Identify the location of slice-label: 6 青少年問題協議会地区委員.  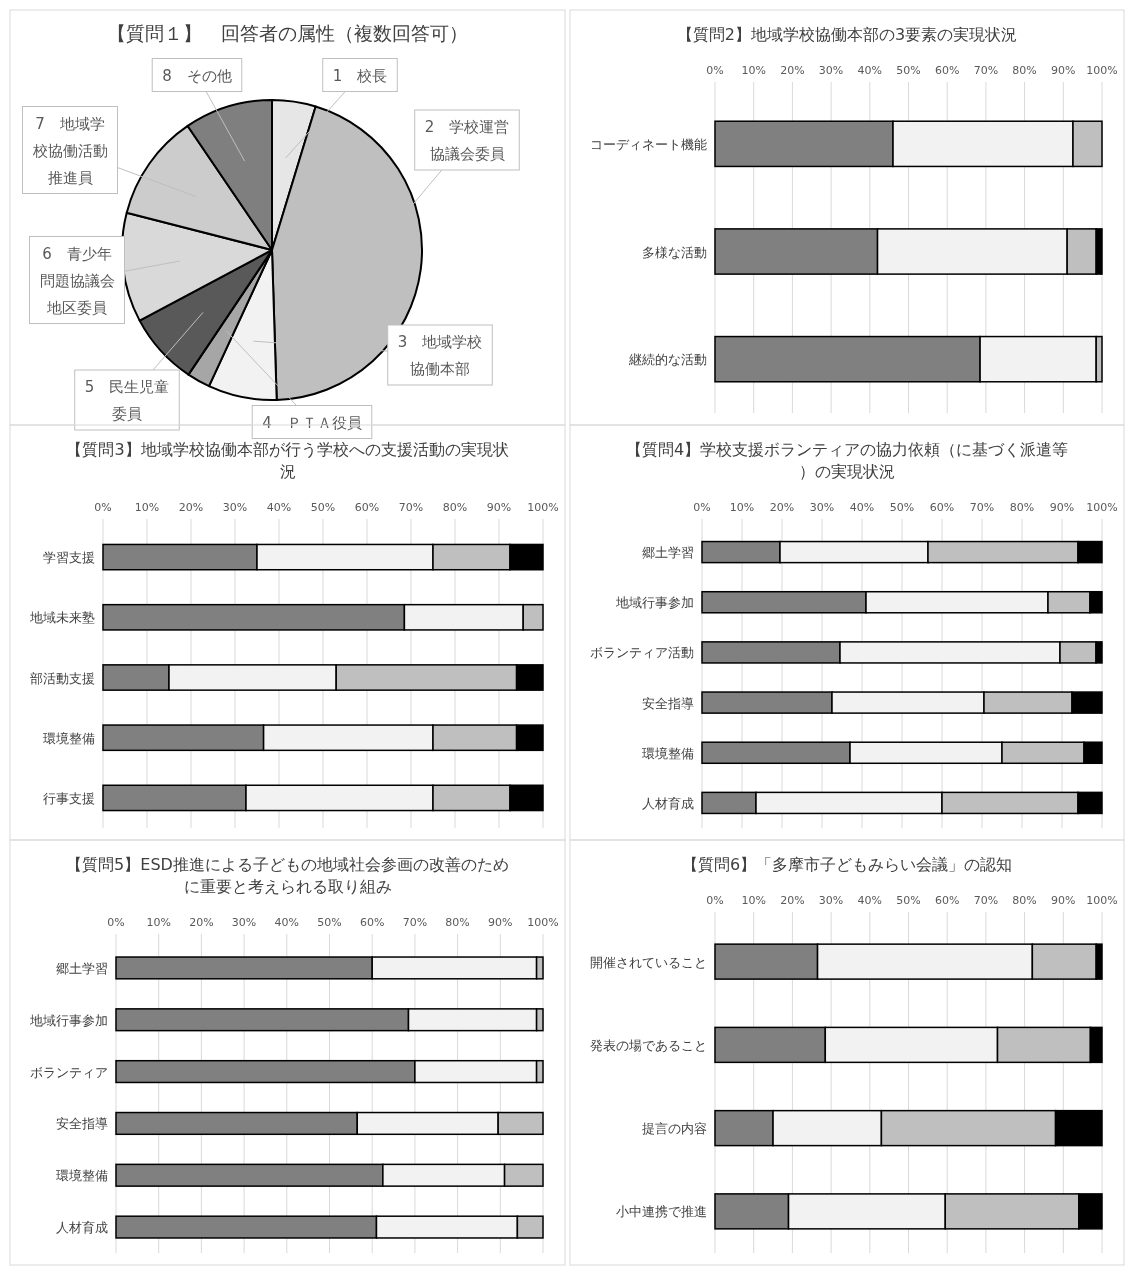
(77, 280).